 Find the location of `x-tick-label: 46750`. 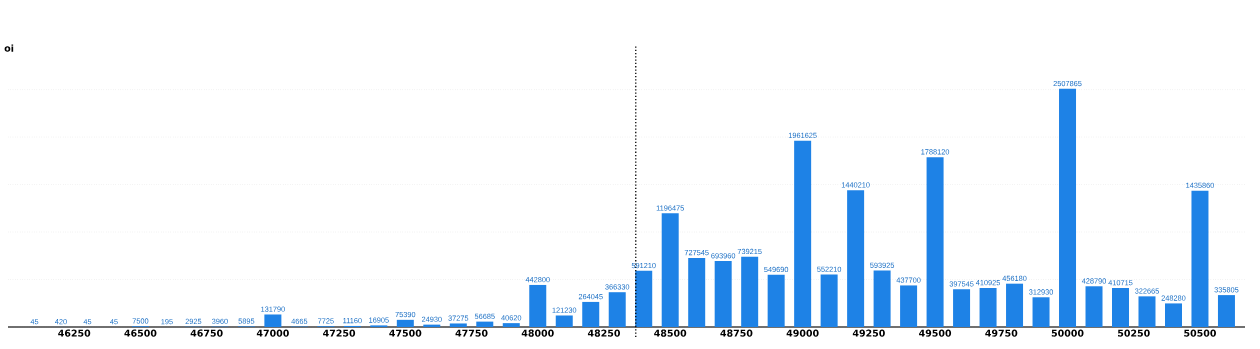

x-tick-label: 46750 is located at coordinates (206, 333).